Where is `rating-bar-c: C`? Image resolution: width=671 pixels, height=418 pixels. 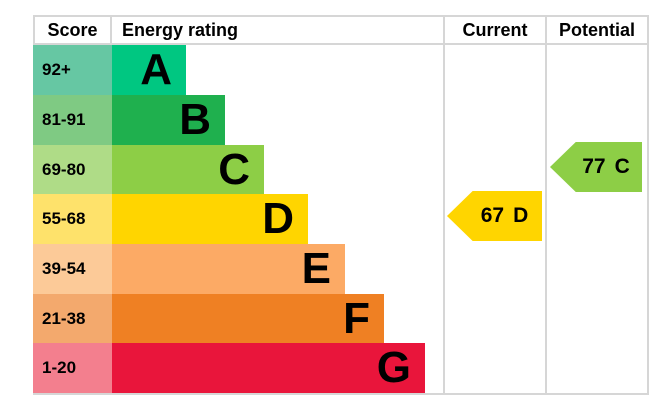
rating-bar-c: C is located at coordinates (188, 169).